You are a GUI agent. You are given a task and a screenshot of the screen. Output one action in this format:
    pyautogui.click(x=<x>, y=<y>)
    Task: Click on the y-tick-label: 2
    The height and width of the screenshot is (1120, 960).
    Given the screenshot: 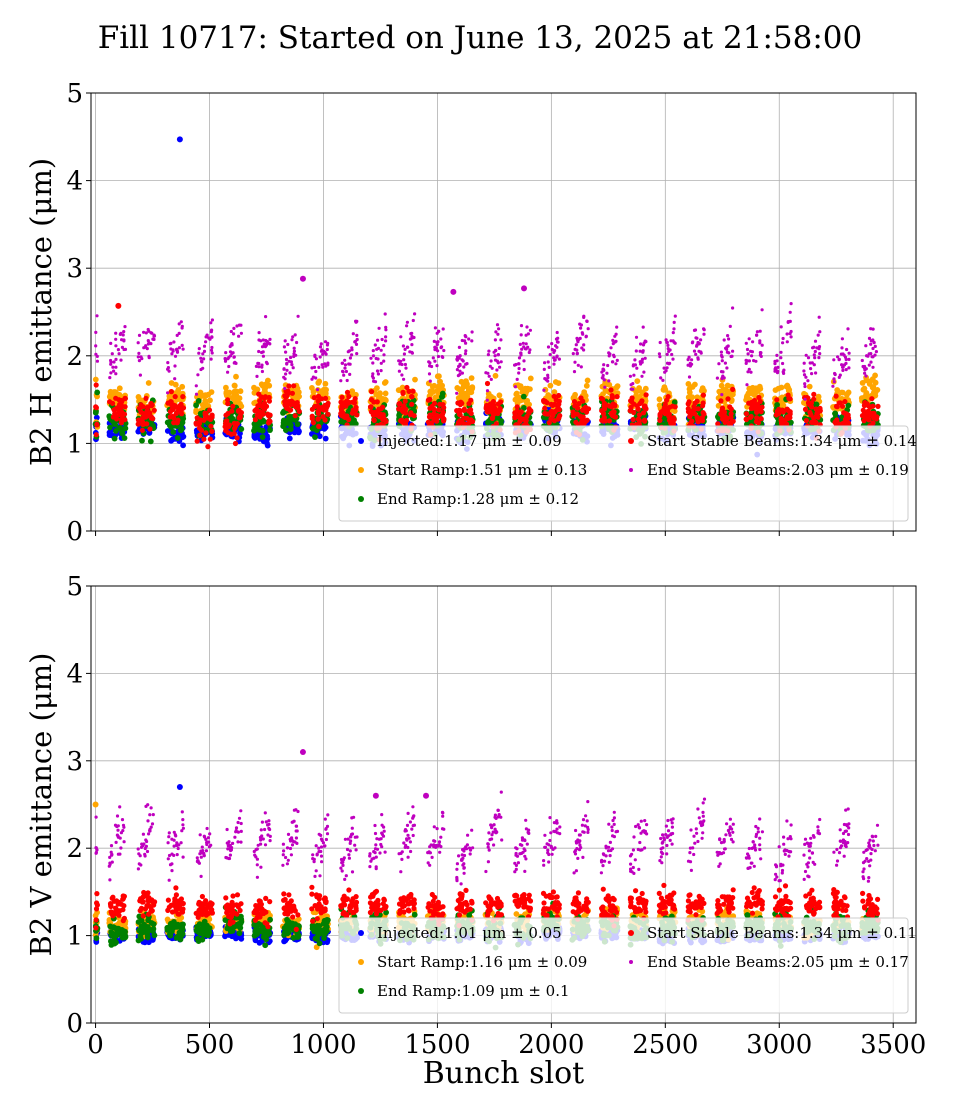 What is the action you would take?
    pyautogui.click(x=74, y=357)
    